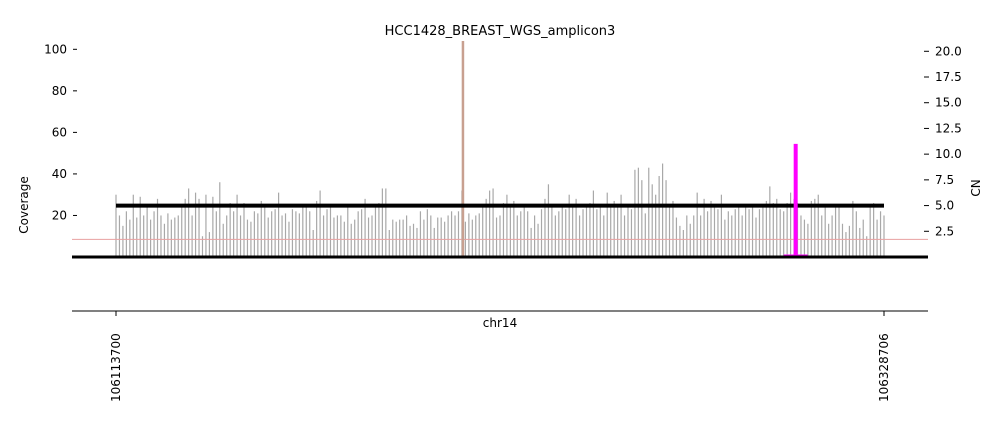 This screenshot has width=1000, height=421. Describe the element at coordinates (59, 91) in the screenshot. I see `y-tick-label: 80` at that location.